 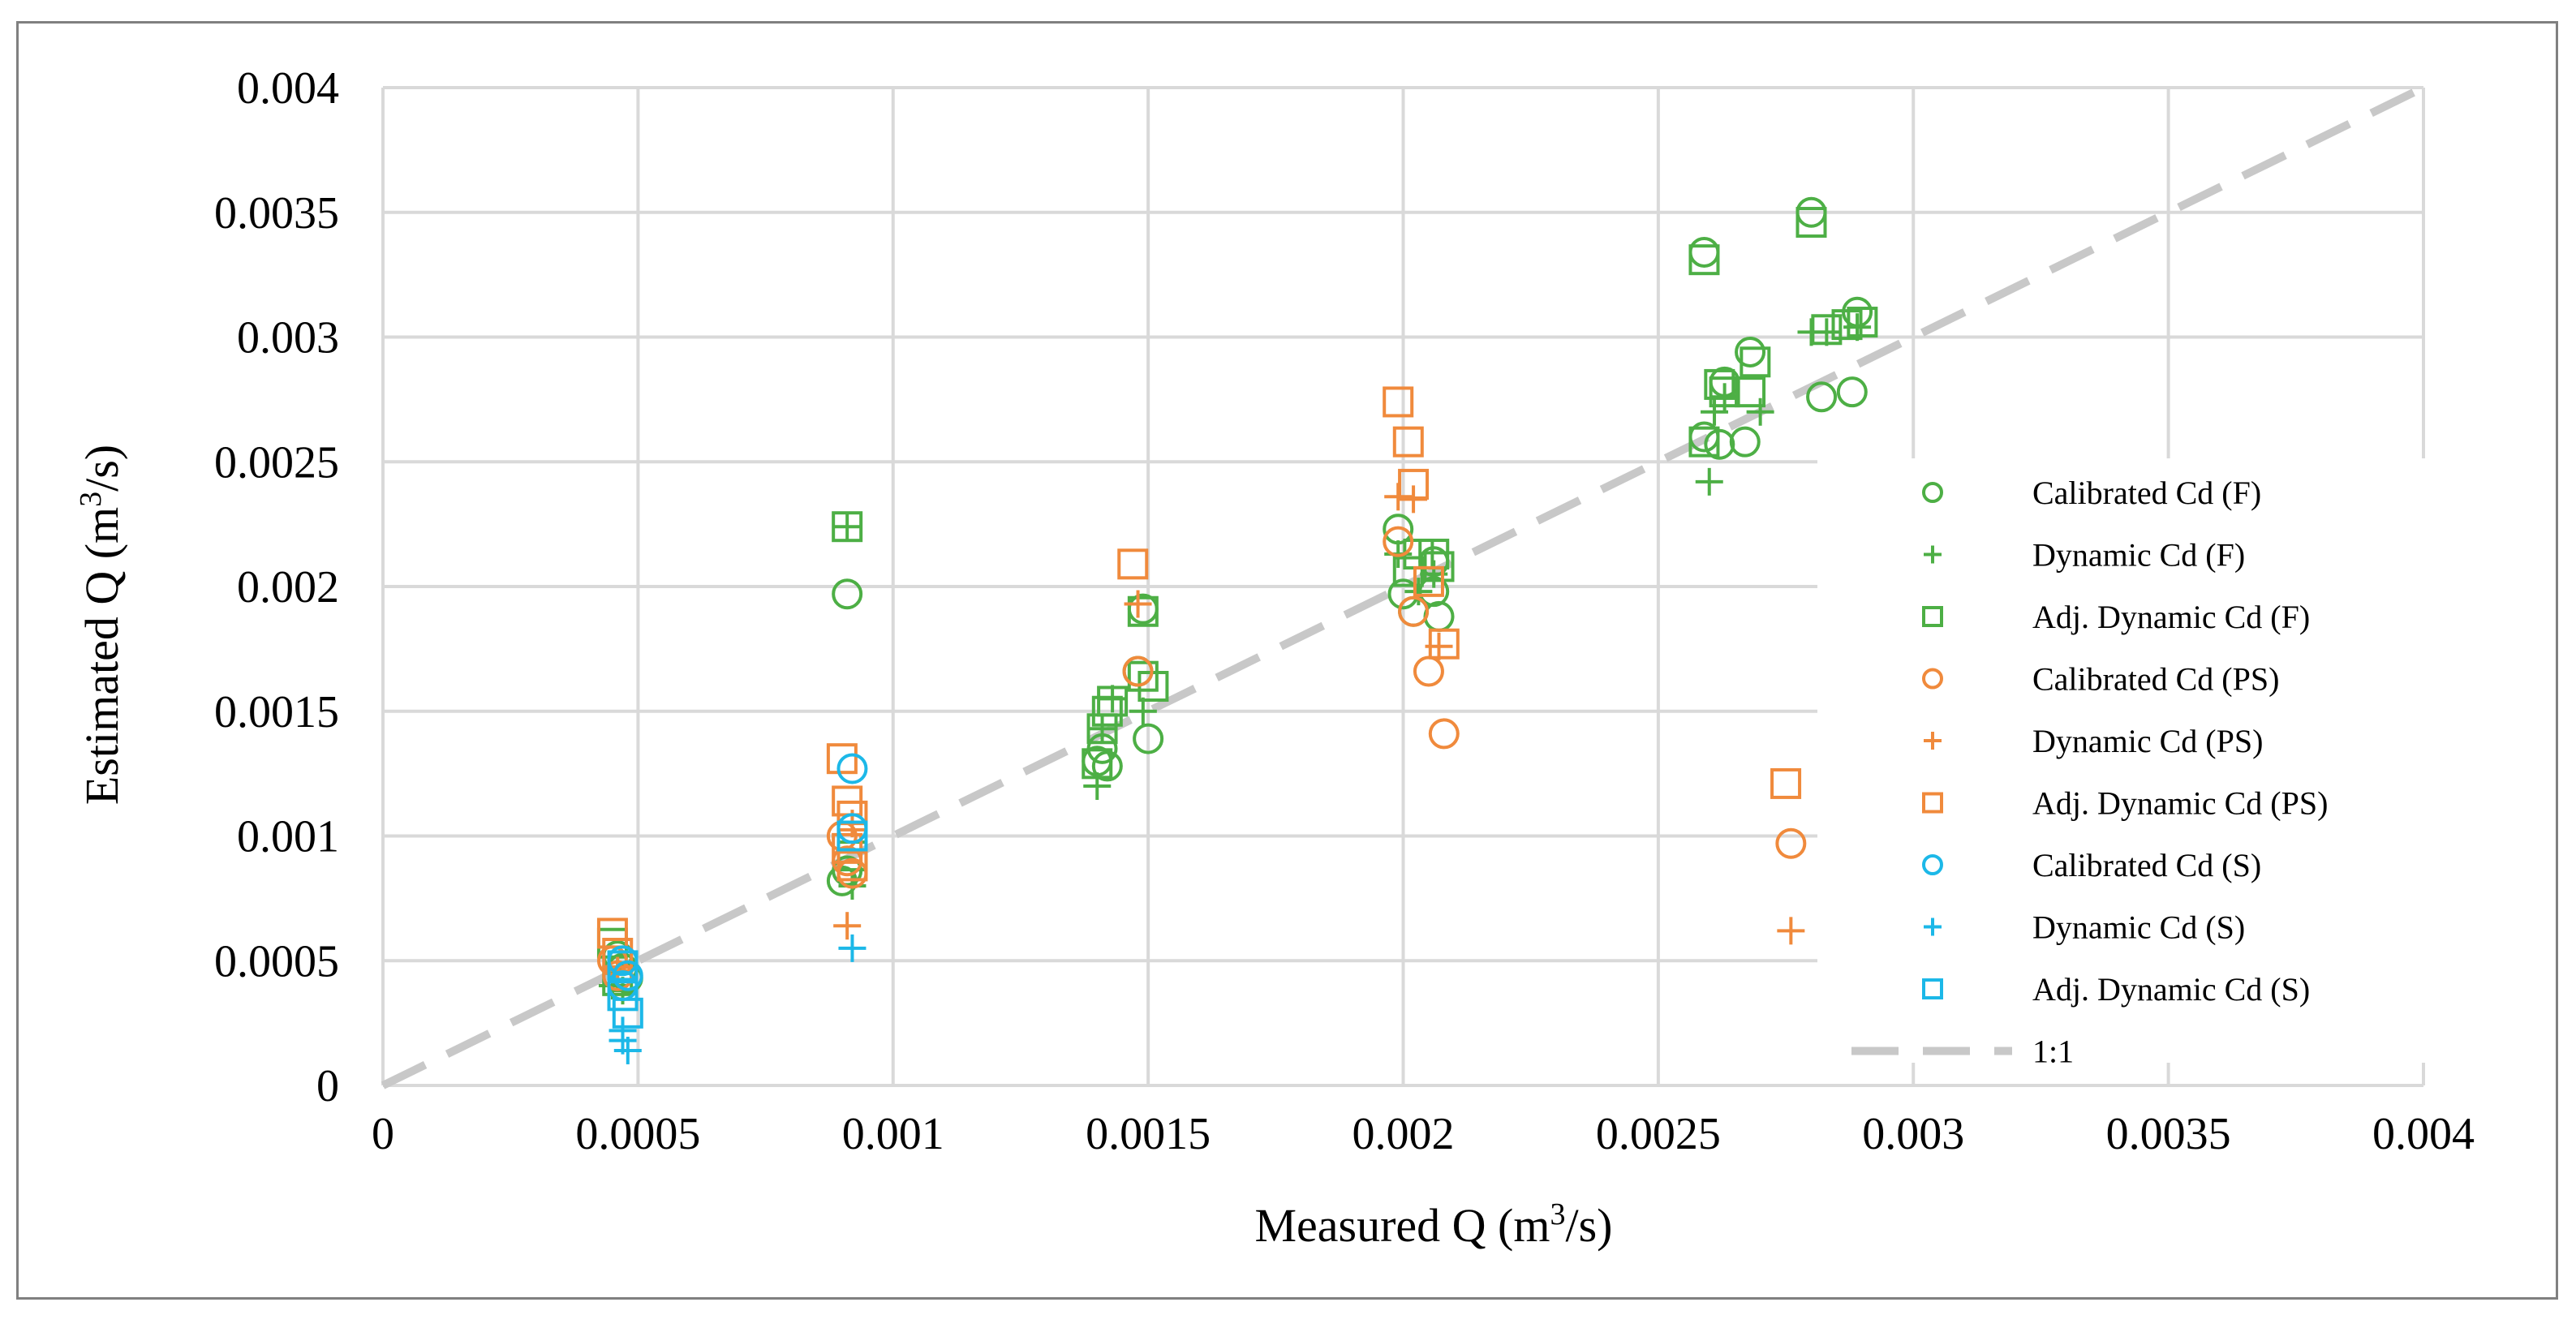 I want to click on legend-item: Dynamic Cd (F), so click(x=2084, y=555).